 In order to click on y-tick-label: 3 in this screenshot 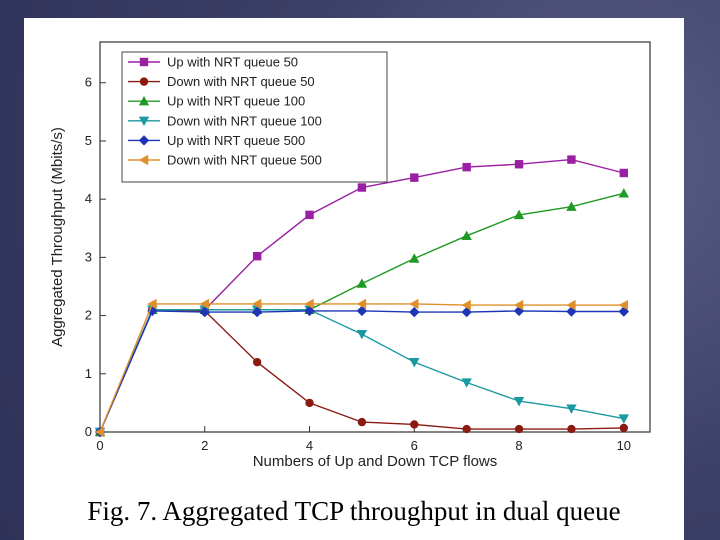, I will do `click(88, 256)`.